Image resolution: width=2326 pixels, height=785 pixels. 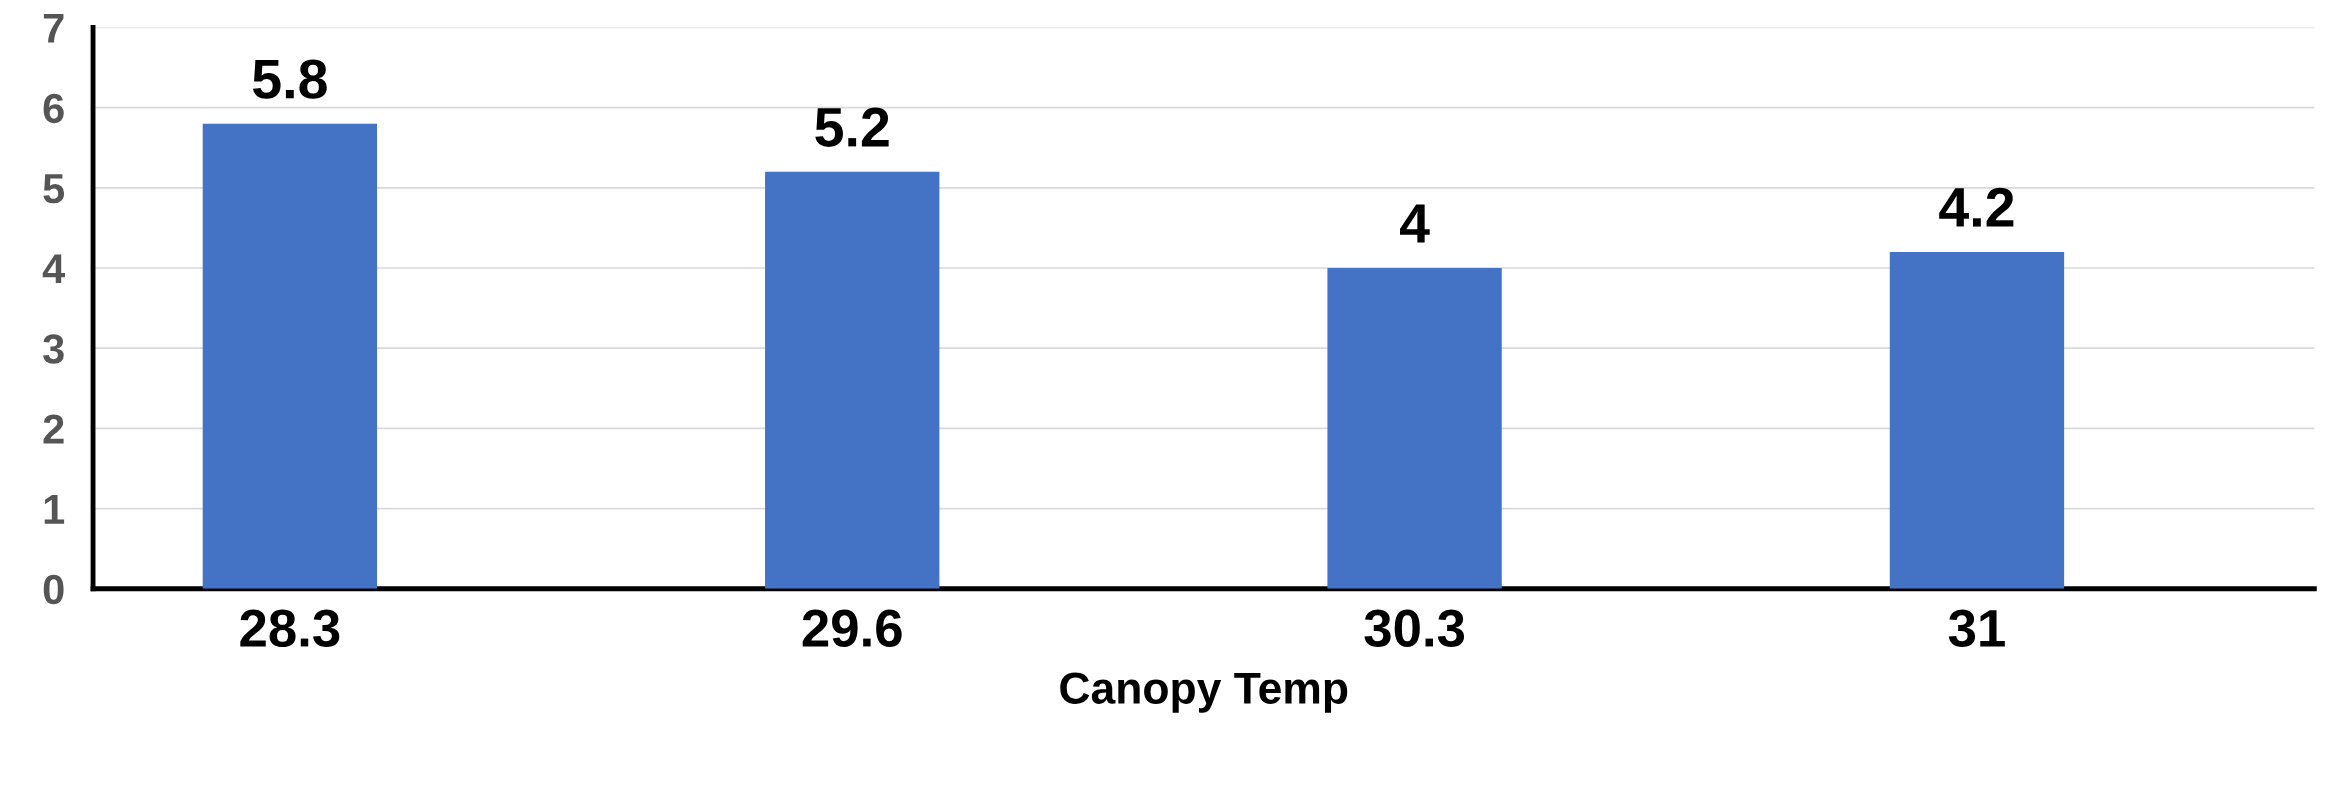 I want to click on x-tick-label: 31, so click(x=1976, y=628).